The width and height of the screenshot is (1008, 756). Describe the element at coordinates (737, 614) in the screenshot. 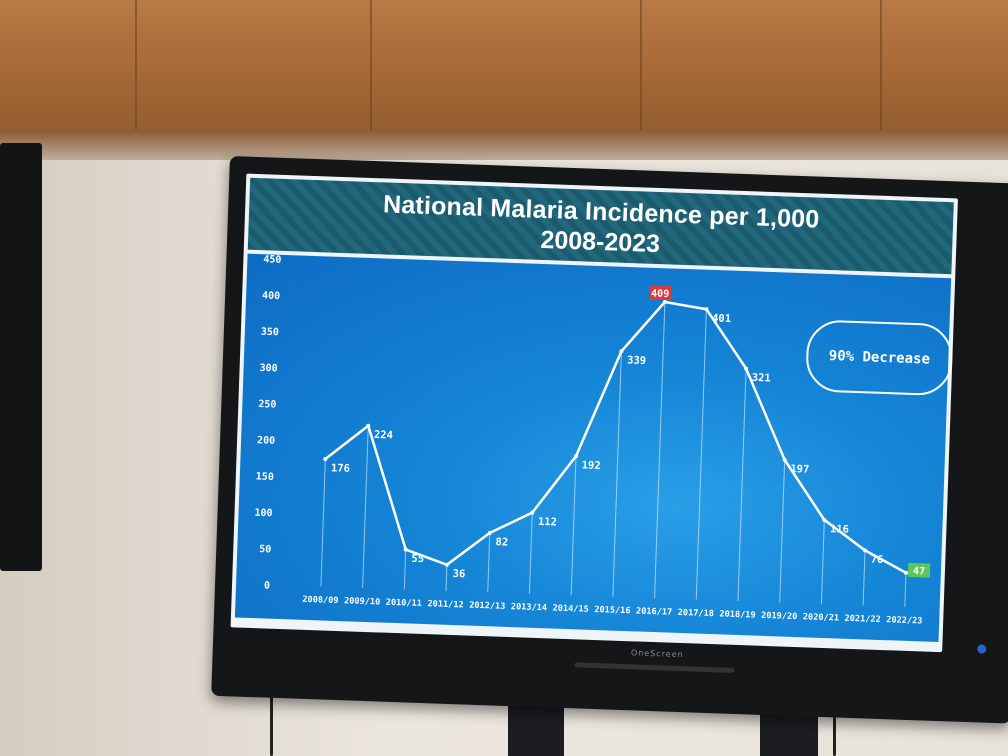

I see `x-tick-label: 2018/19` at that location.